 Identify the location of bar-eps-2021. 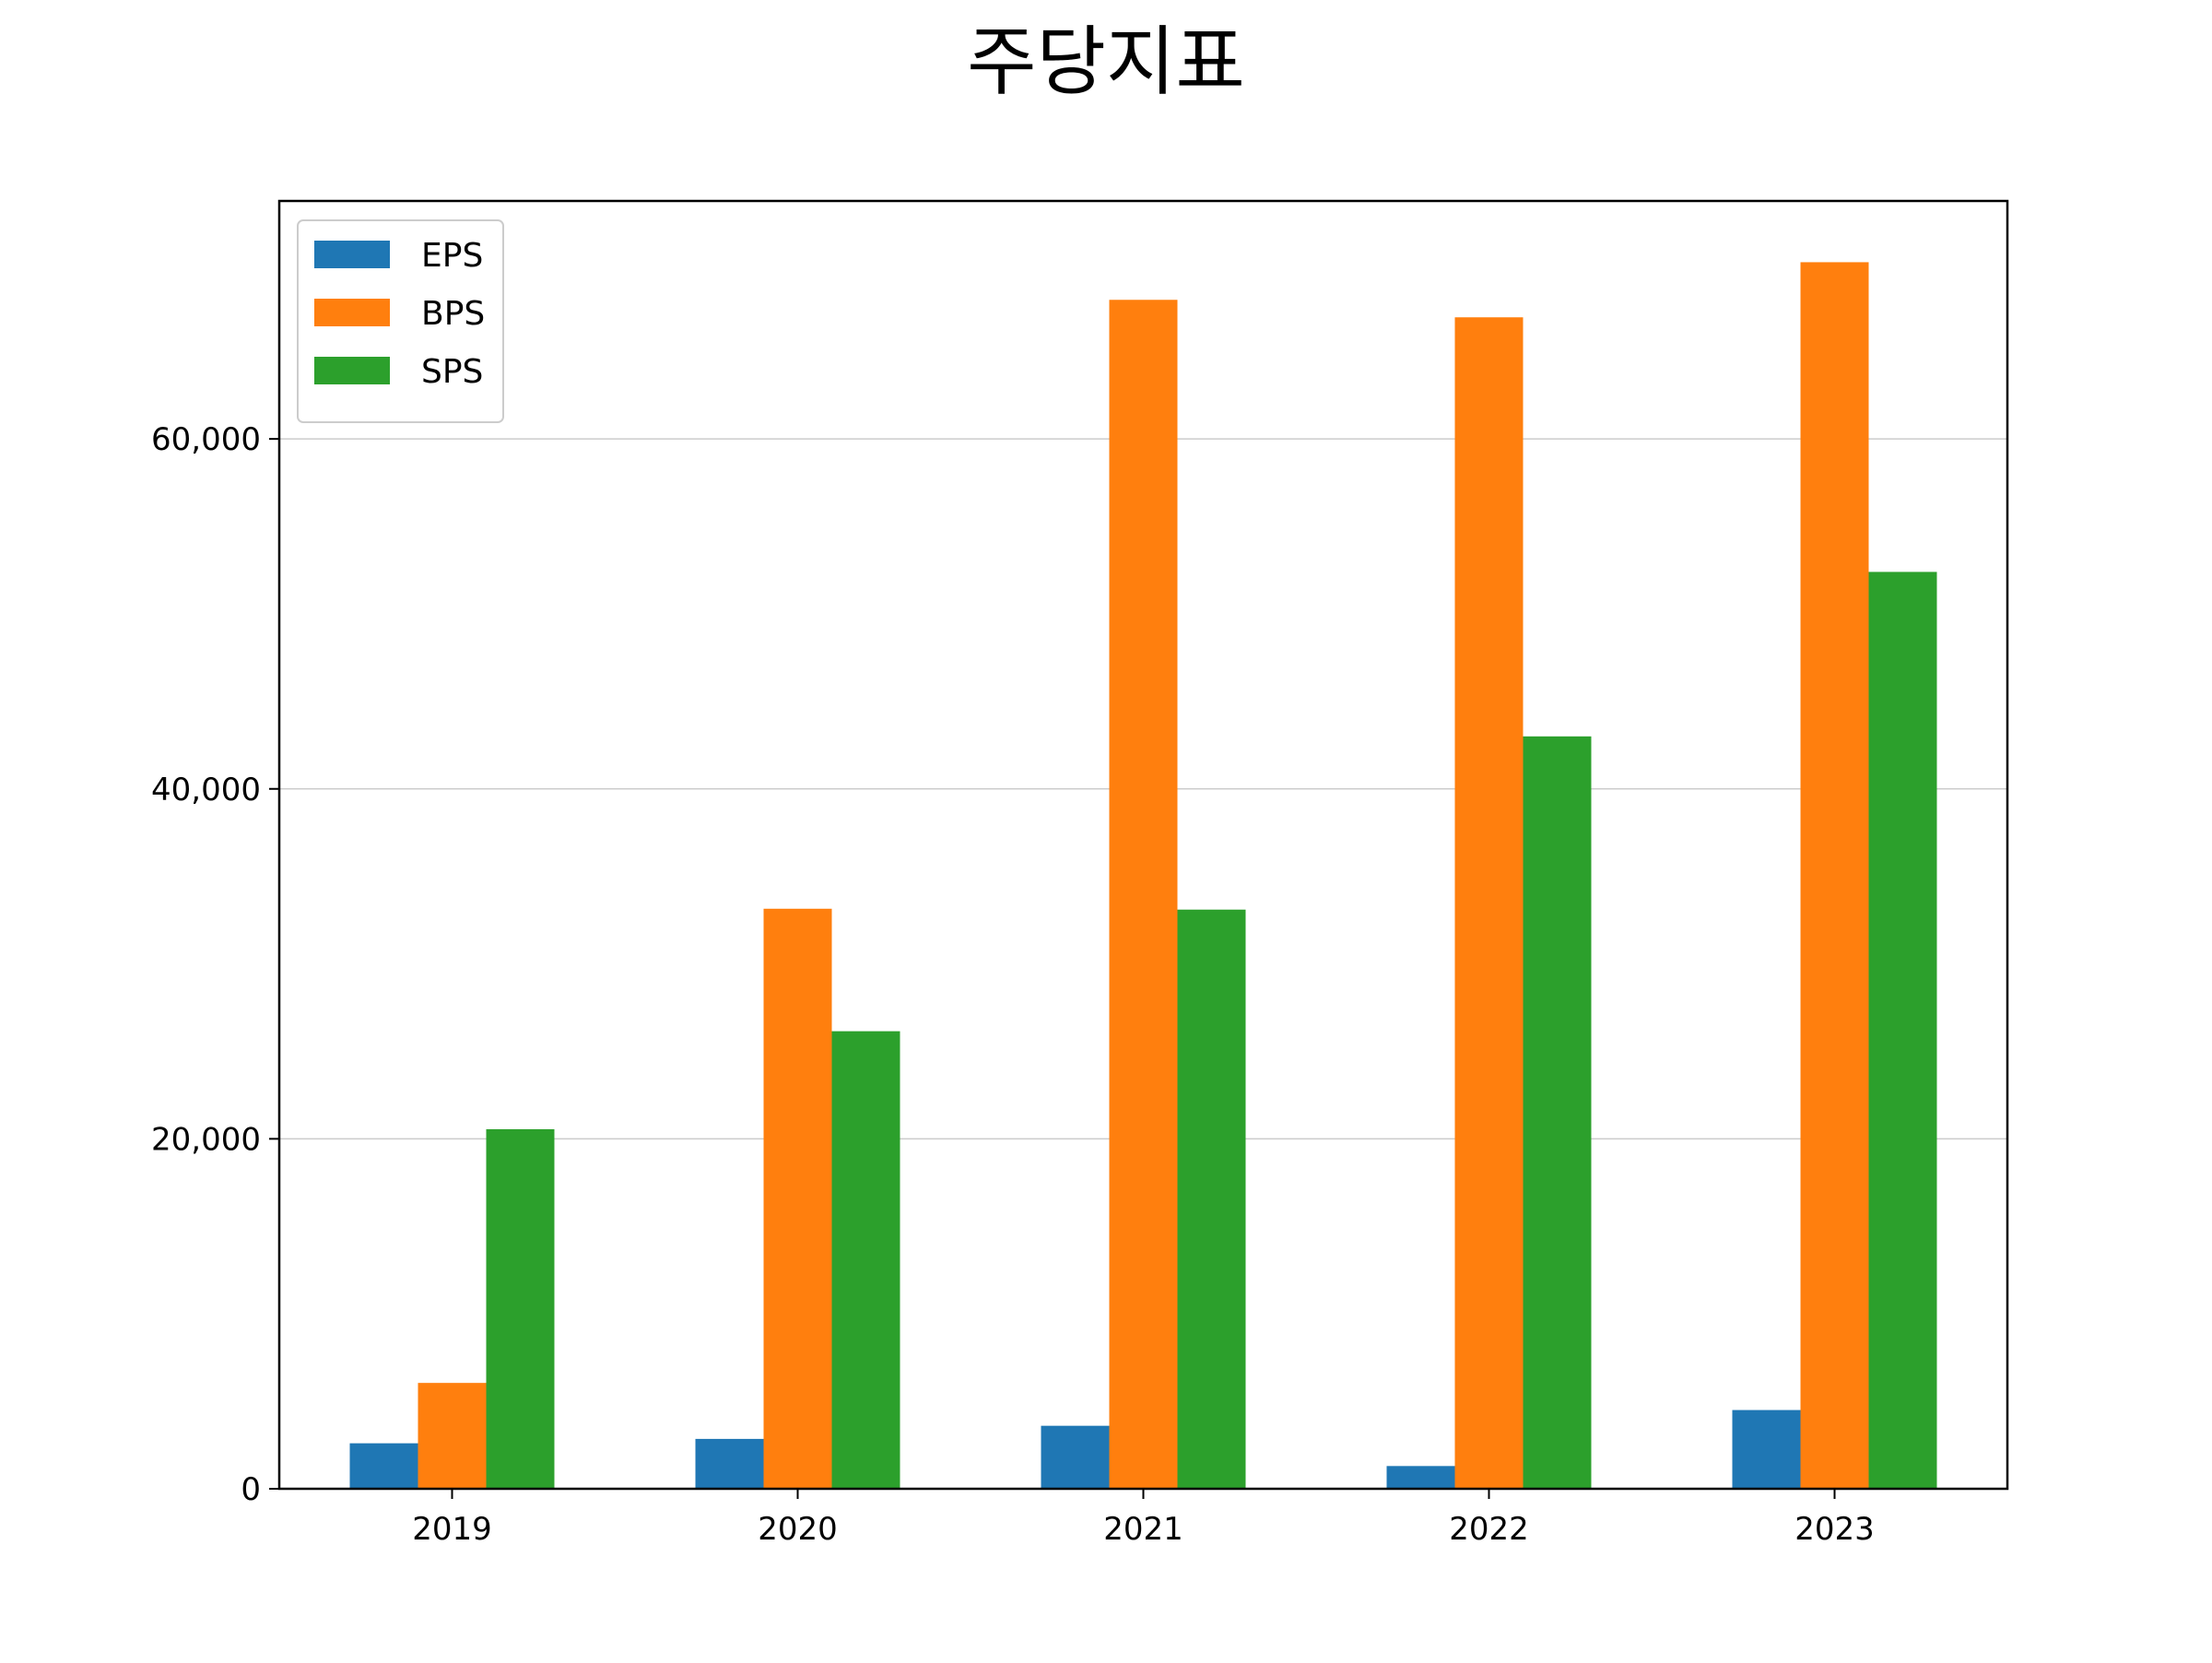
(1075, 1457).